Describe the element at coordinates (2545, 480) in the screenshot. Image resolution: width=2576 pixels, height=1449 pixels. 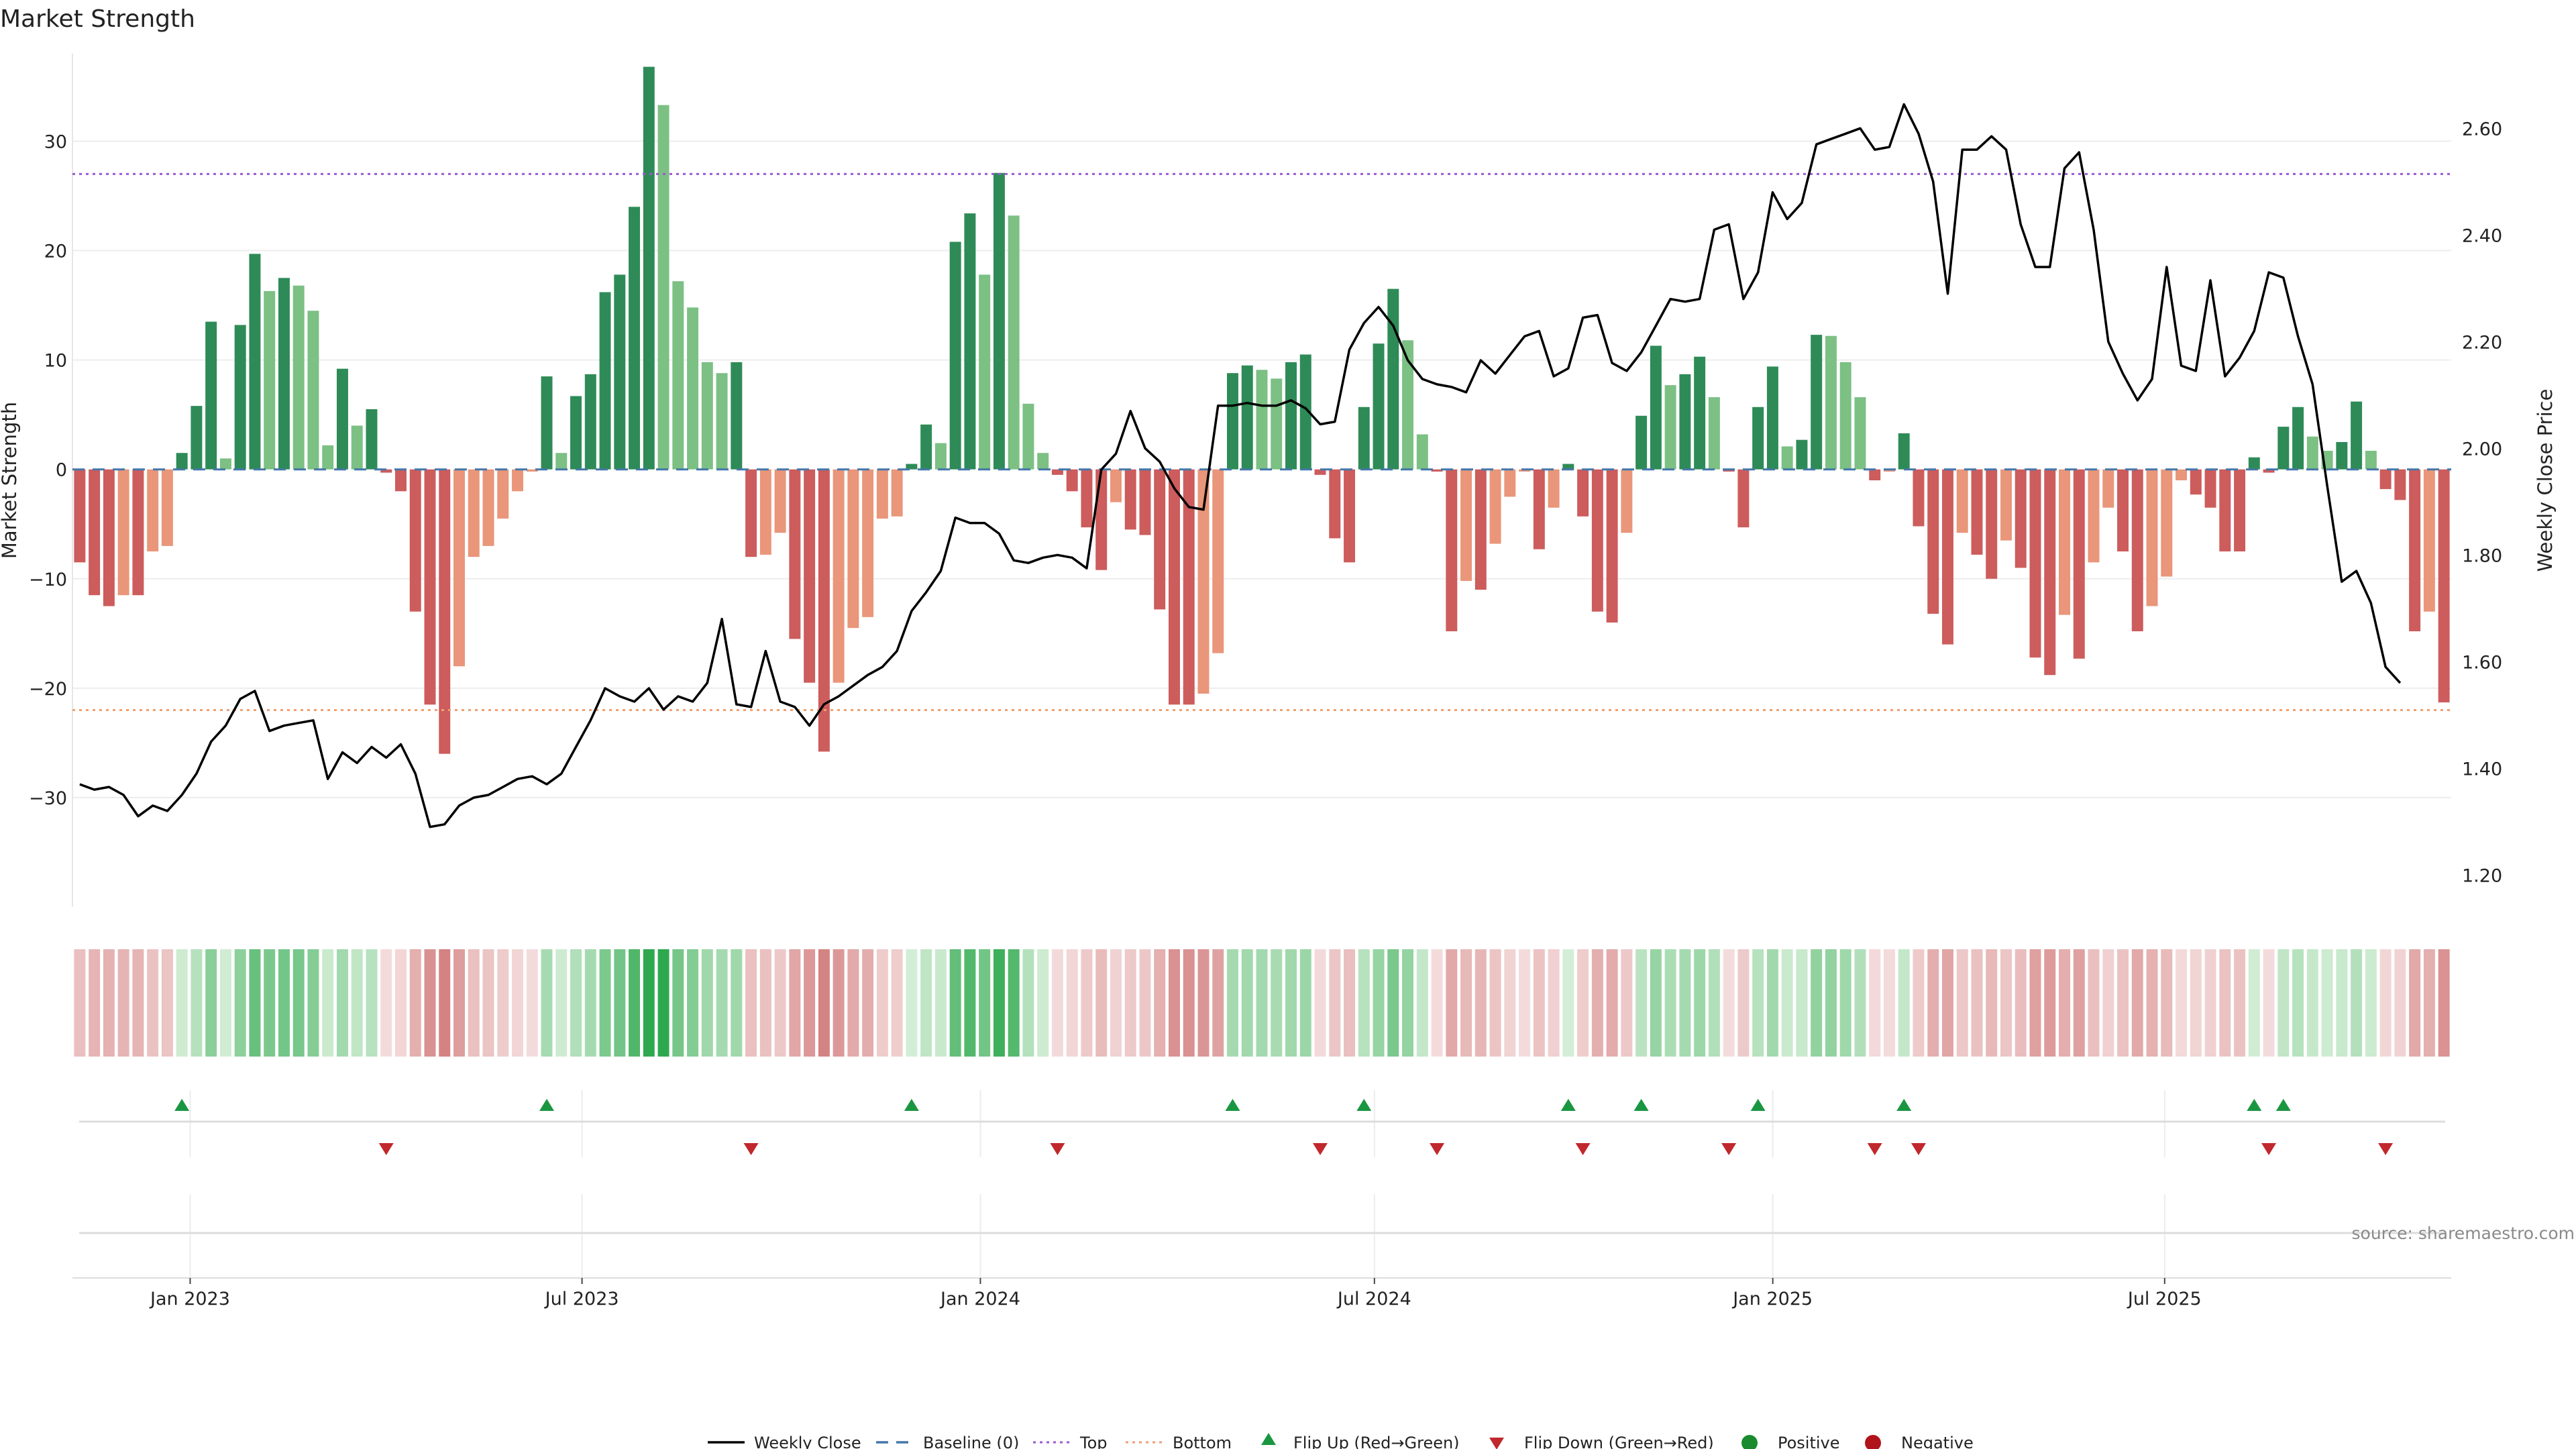
I see `right-axis-label: Weekly Close Price` at that location.